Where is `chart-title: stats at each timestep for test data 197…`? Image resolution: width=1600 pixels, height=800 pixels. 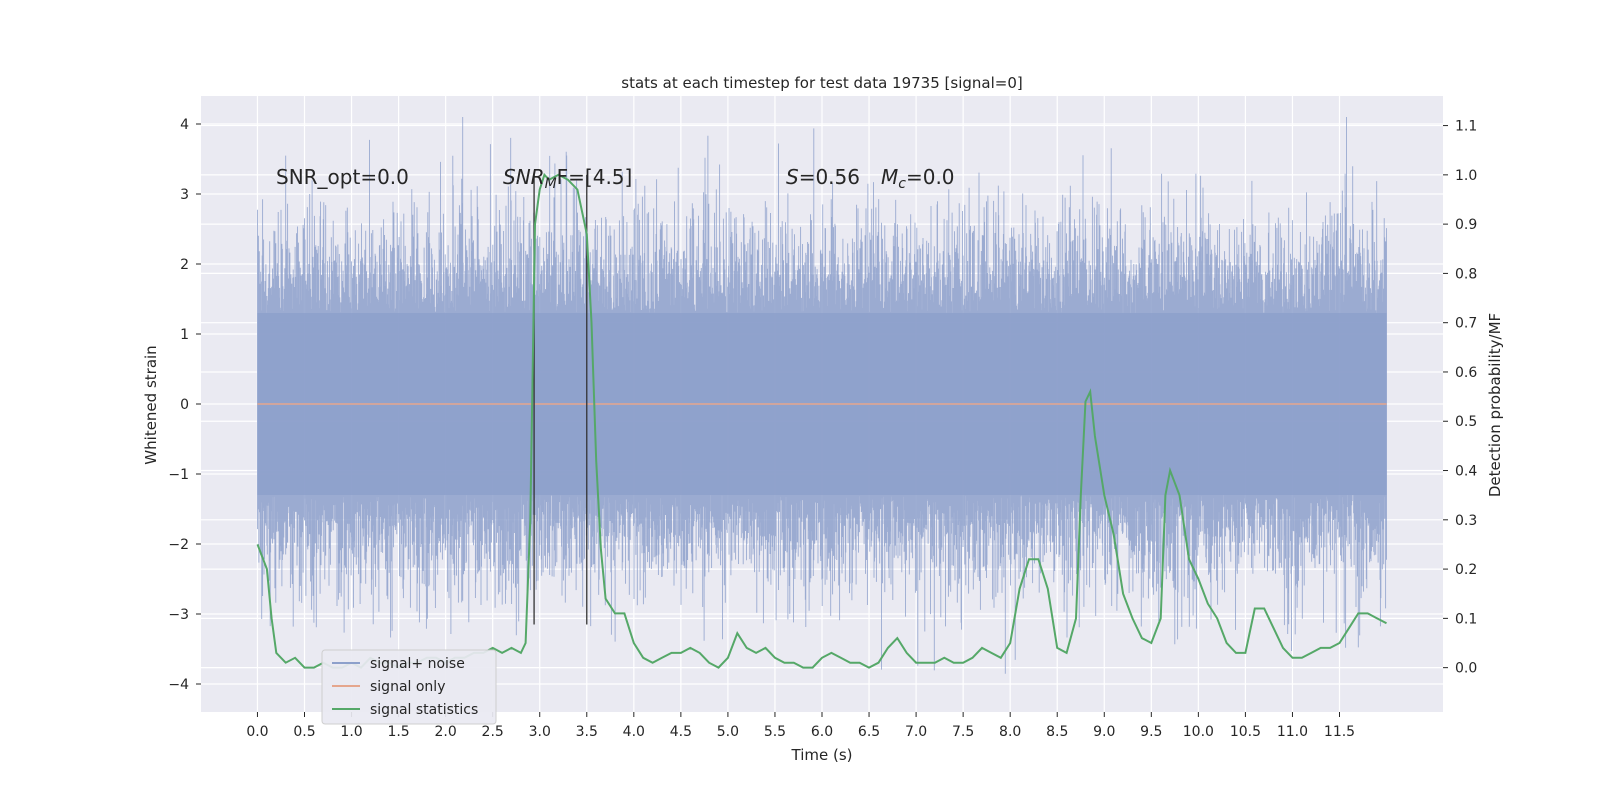 chart-title: stats at each timestep for test data 197… is located at coordinates (821, 83).